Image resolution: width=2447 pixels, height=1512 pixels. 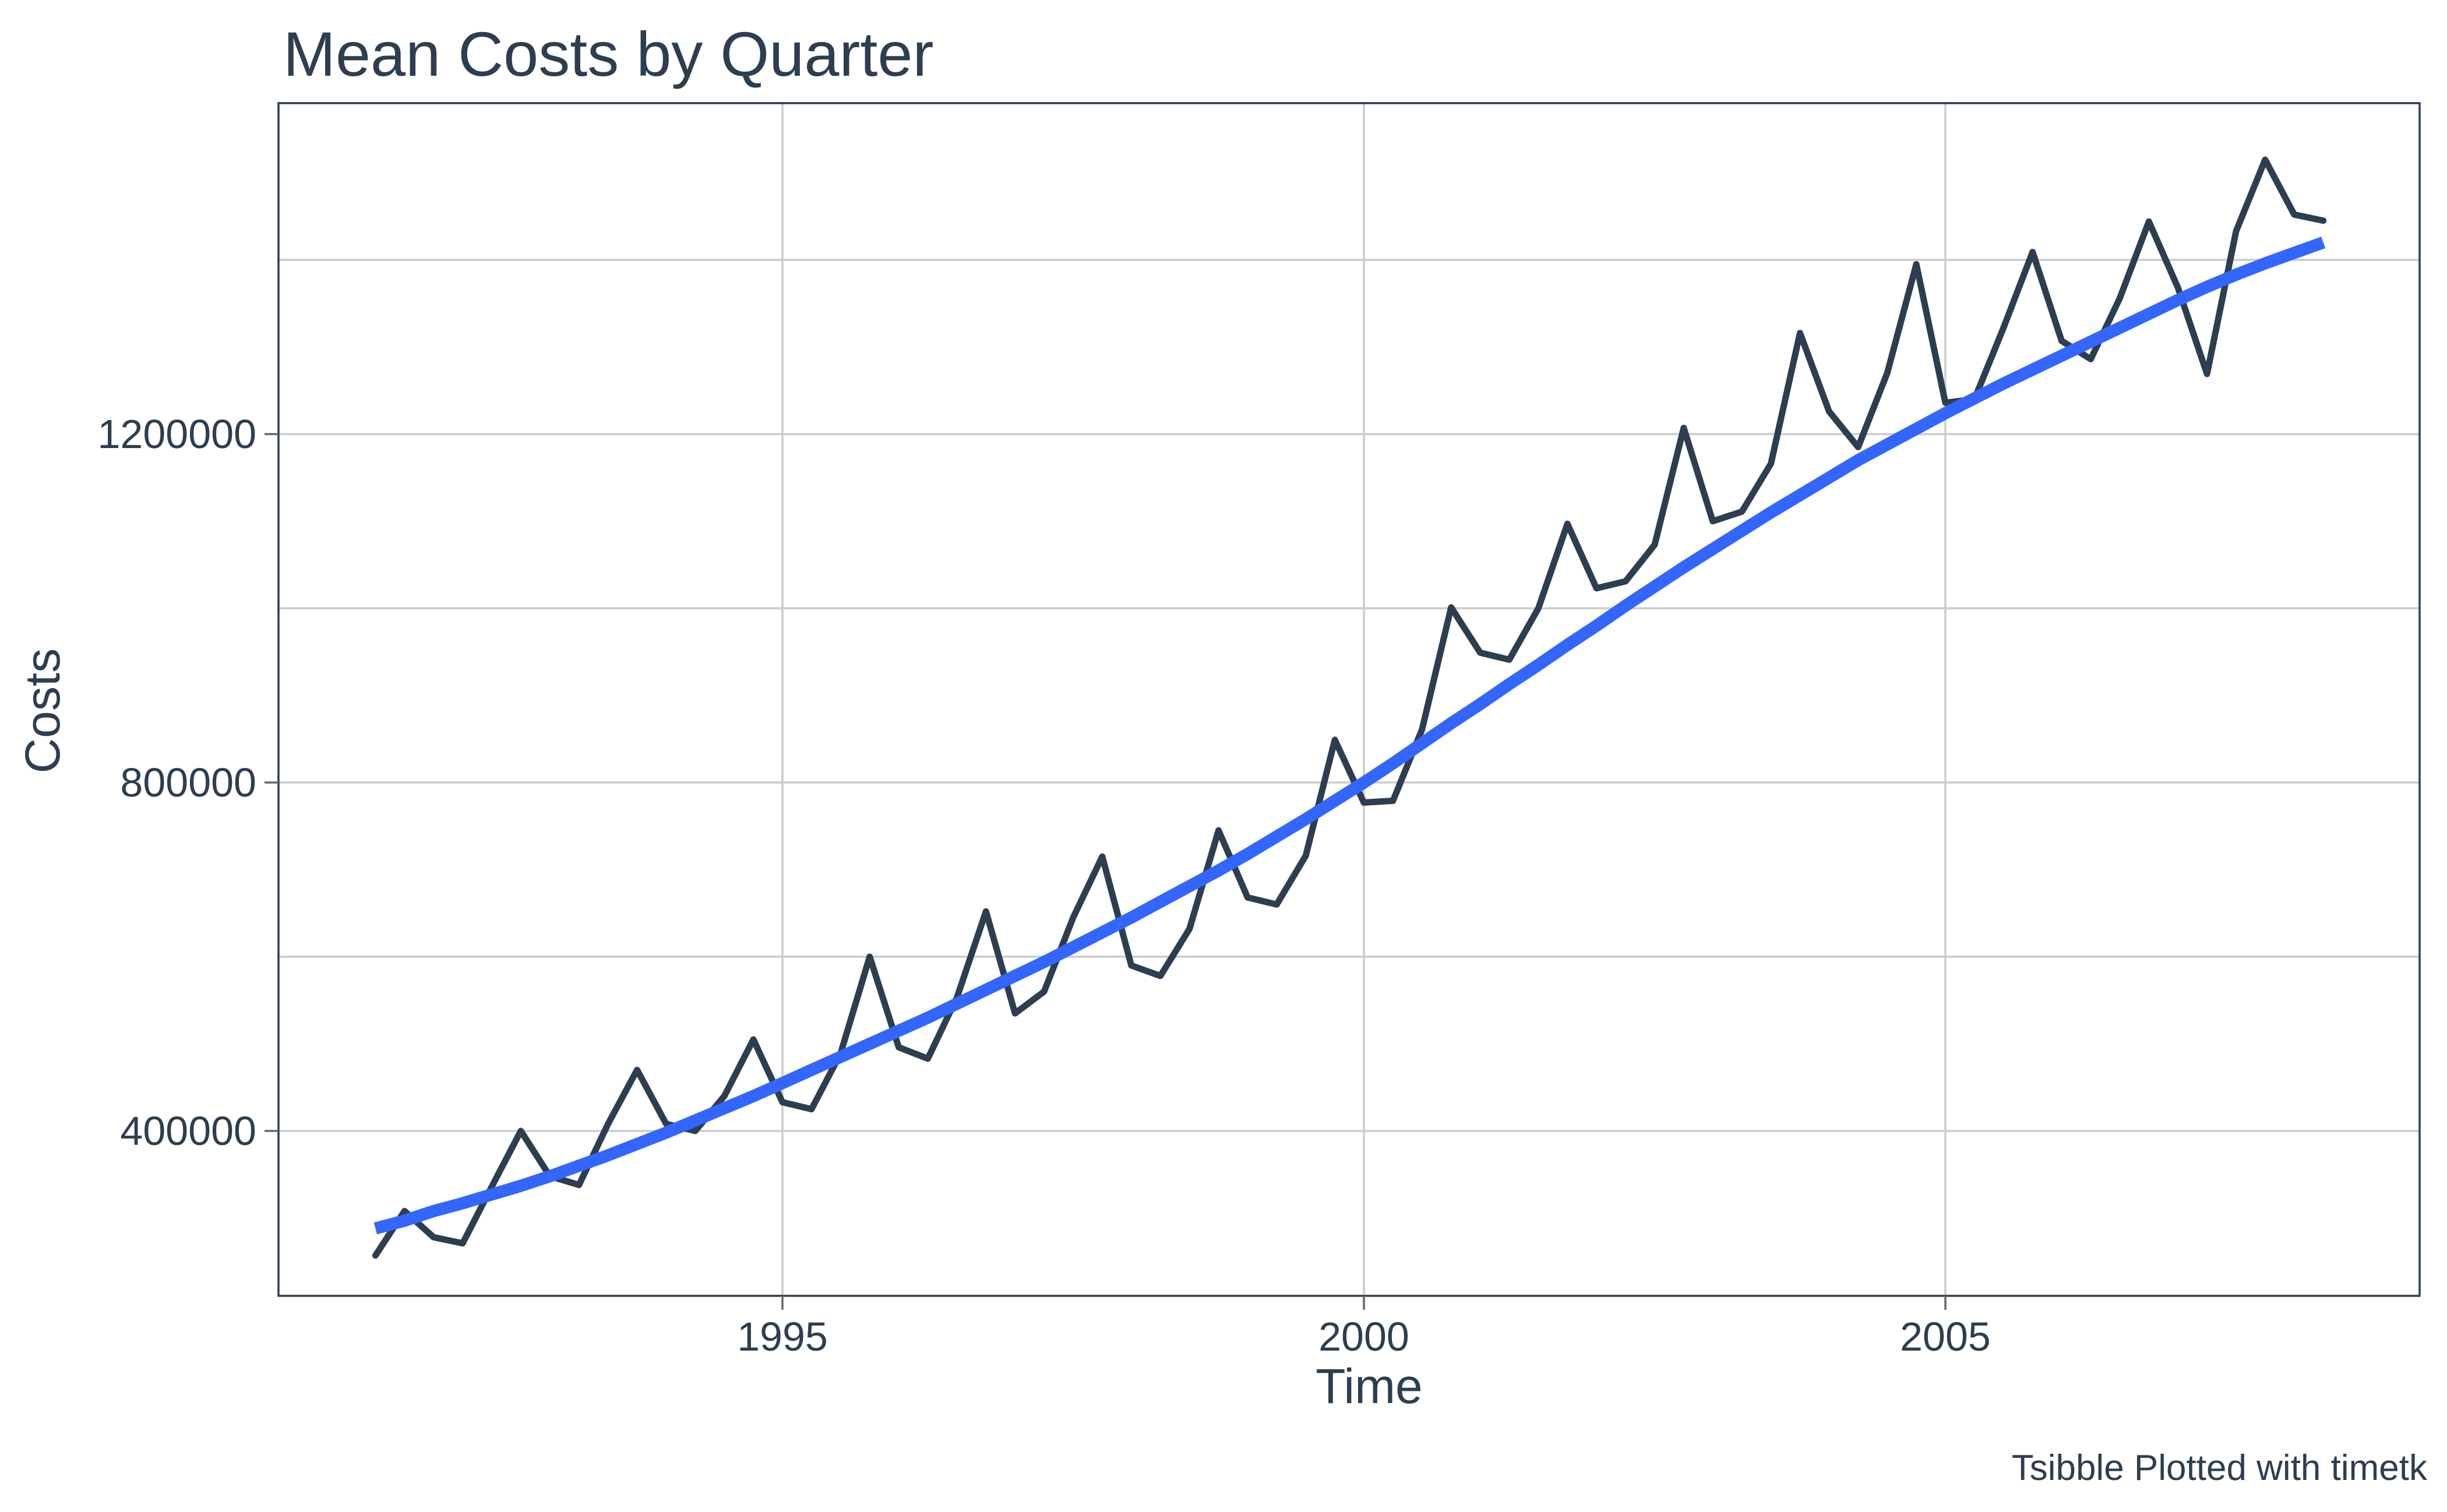 What do you see at coordinates (1363, 1336) in the screenshot?
I see `x-tick-label: 2000` at bounding box center [1363, 1336].